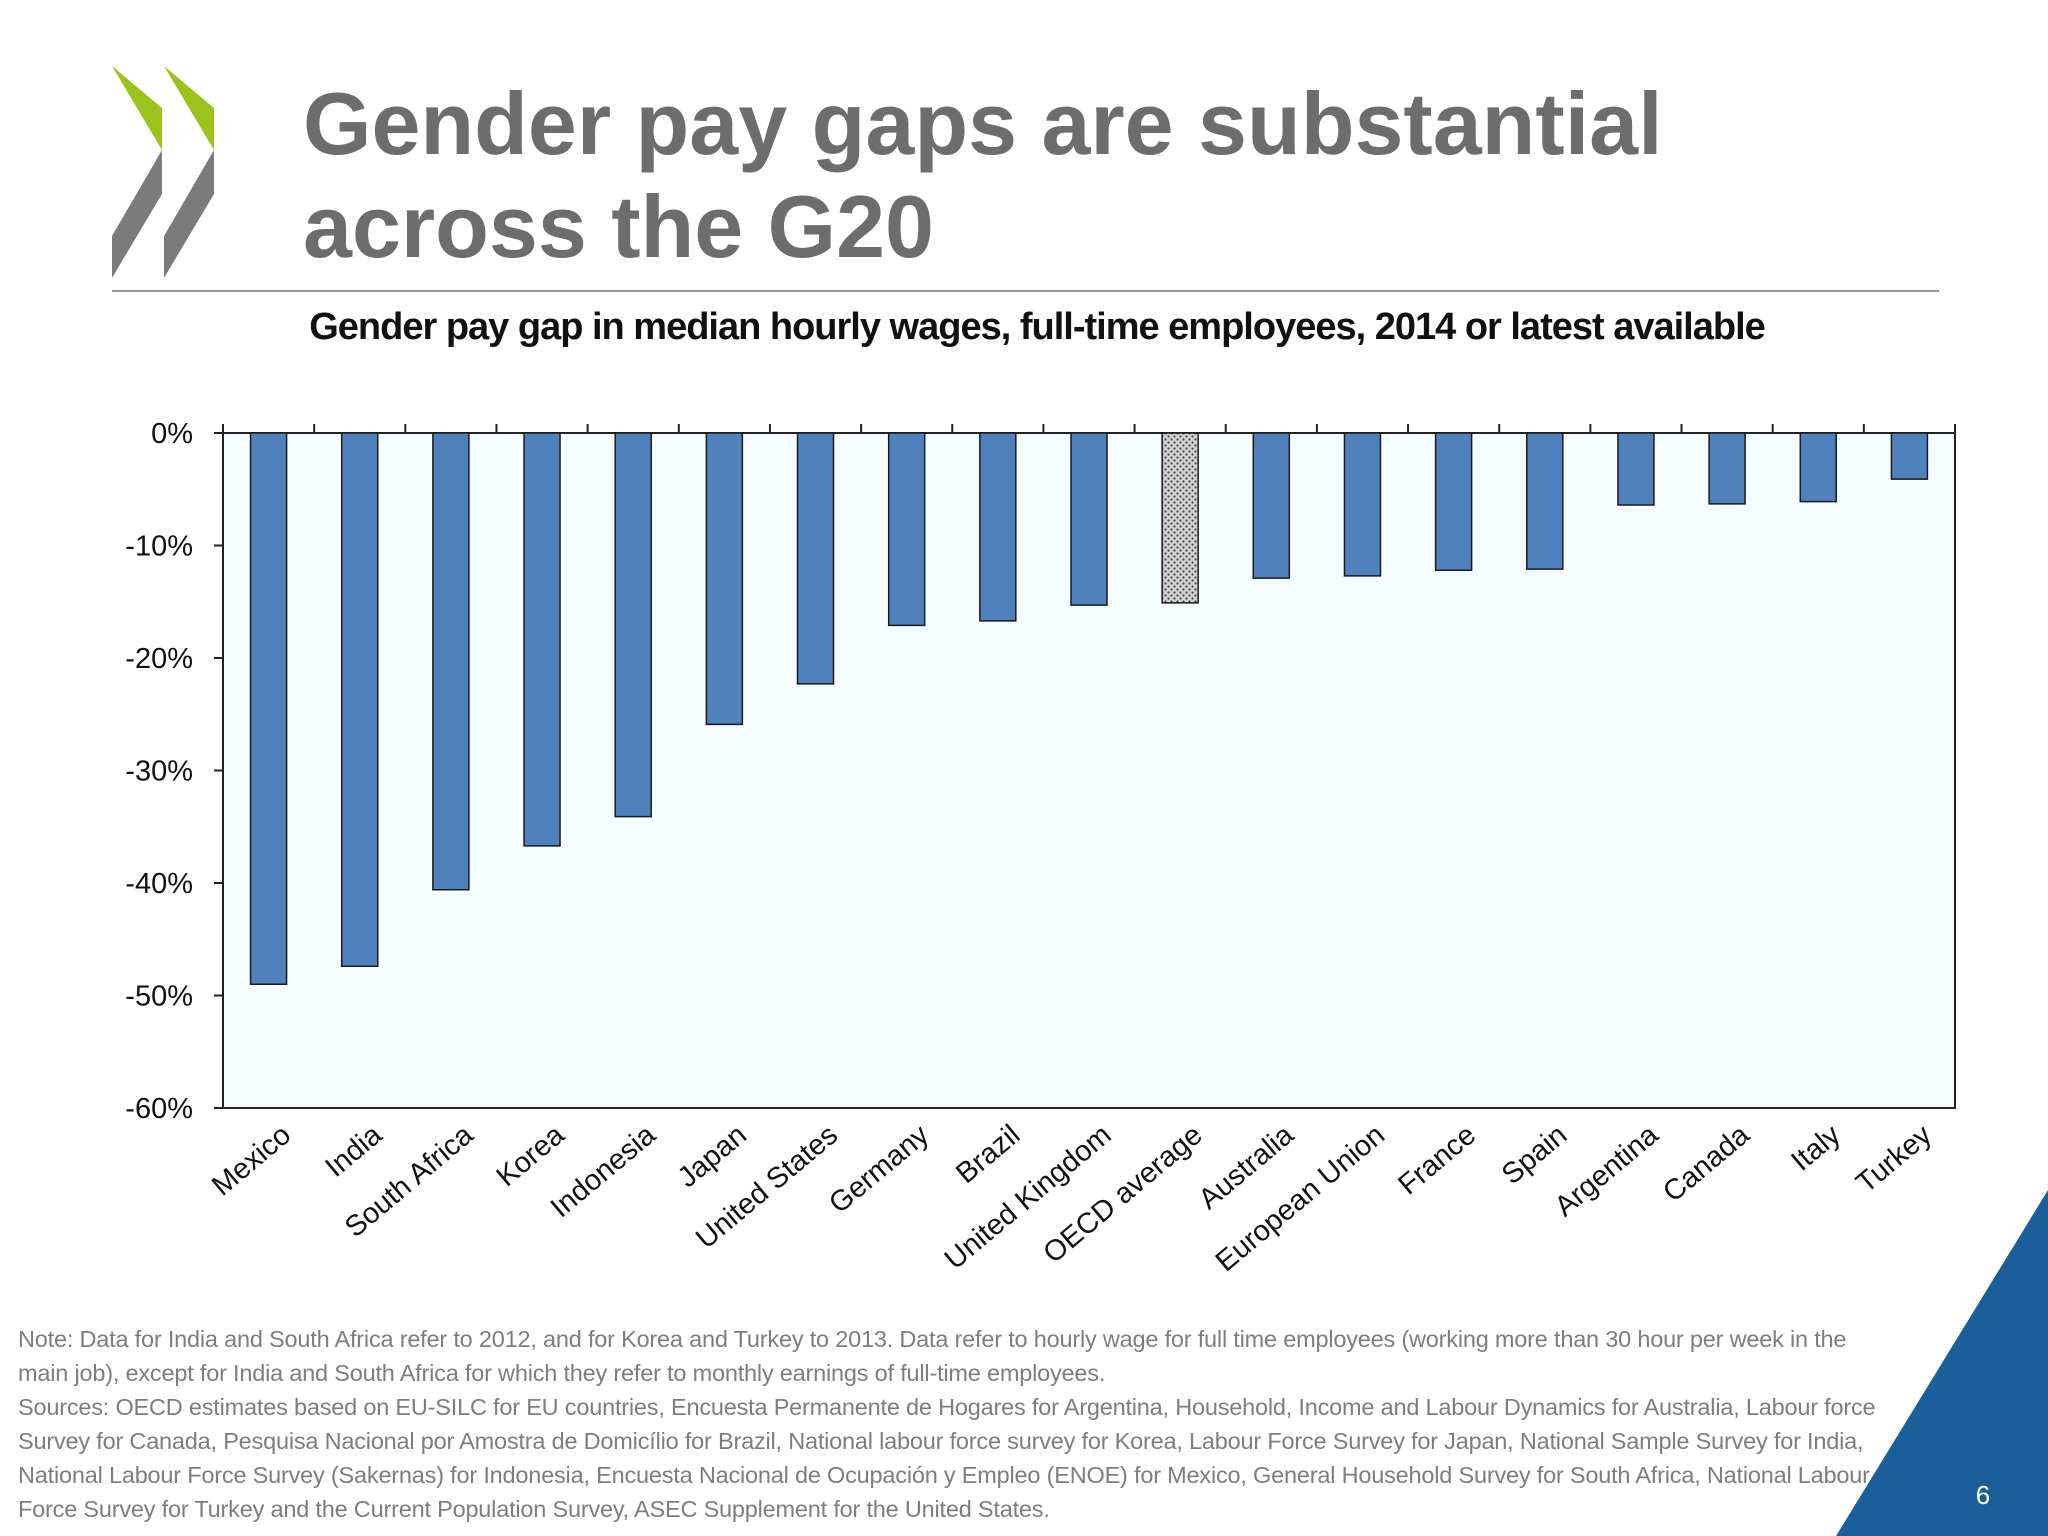 This screenshot has width=2048, height=1536. I want to click on y-tick-label: -60%, so click(159, 1109).